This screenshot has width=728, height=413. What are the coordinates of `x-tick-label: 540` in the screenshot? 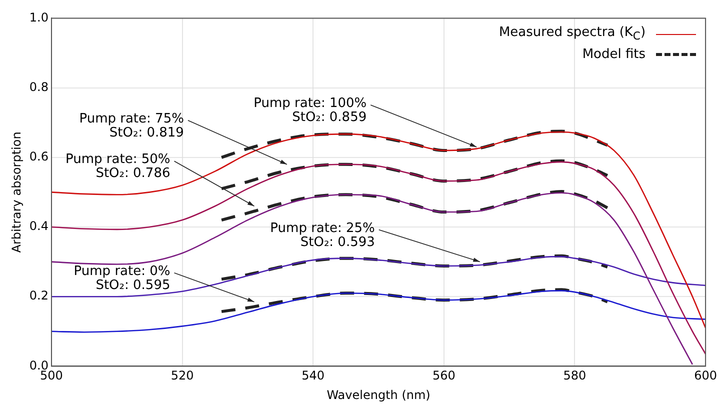 It's located at (313, 375).